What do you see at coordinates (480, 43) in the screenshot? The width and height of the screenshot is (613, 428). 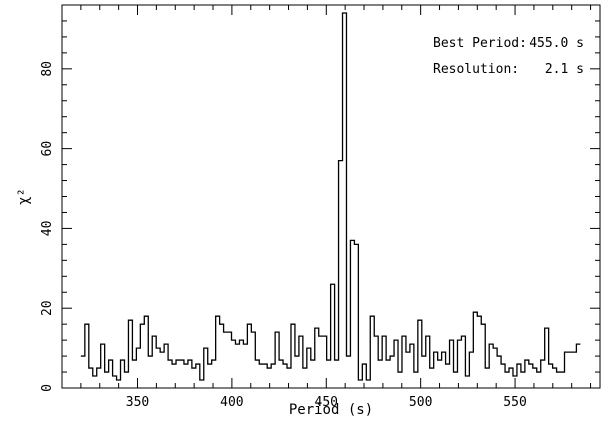 I see `best-period-label: Best Period:` at bounding box center [480, 43].